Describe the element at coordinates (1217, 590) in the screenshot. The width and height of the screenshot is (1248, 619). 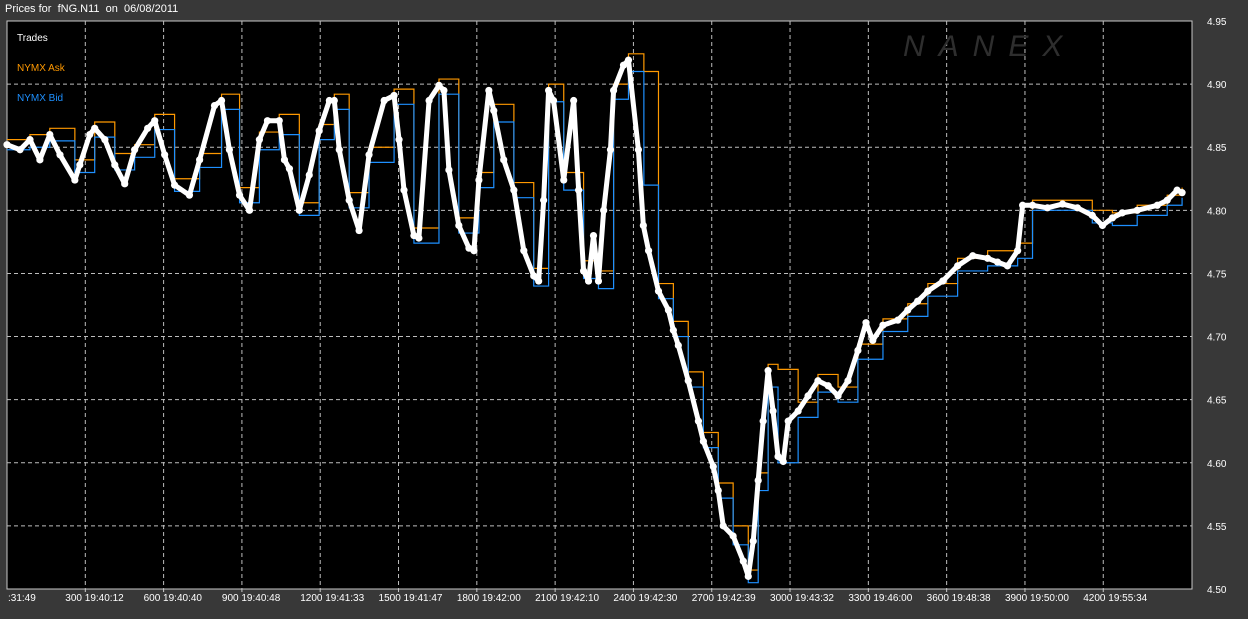
I see `y-tick-label: 4.50` at that location.